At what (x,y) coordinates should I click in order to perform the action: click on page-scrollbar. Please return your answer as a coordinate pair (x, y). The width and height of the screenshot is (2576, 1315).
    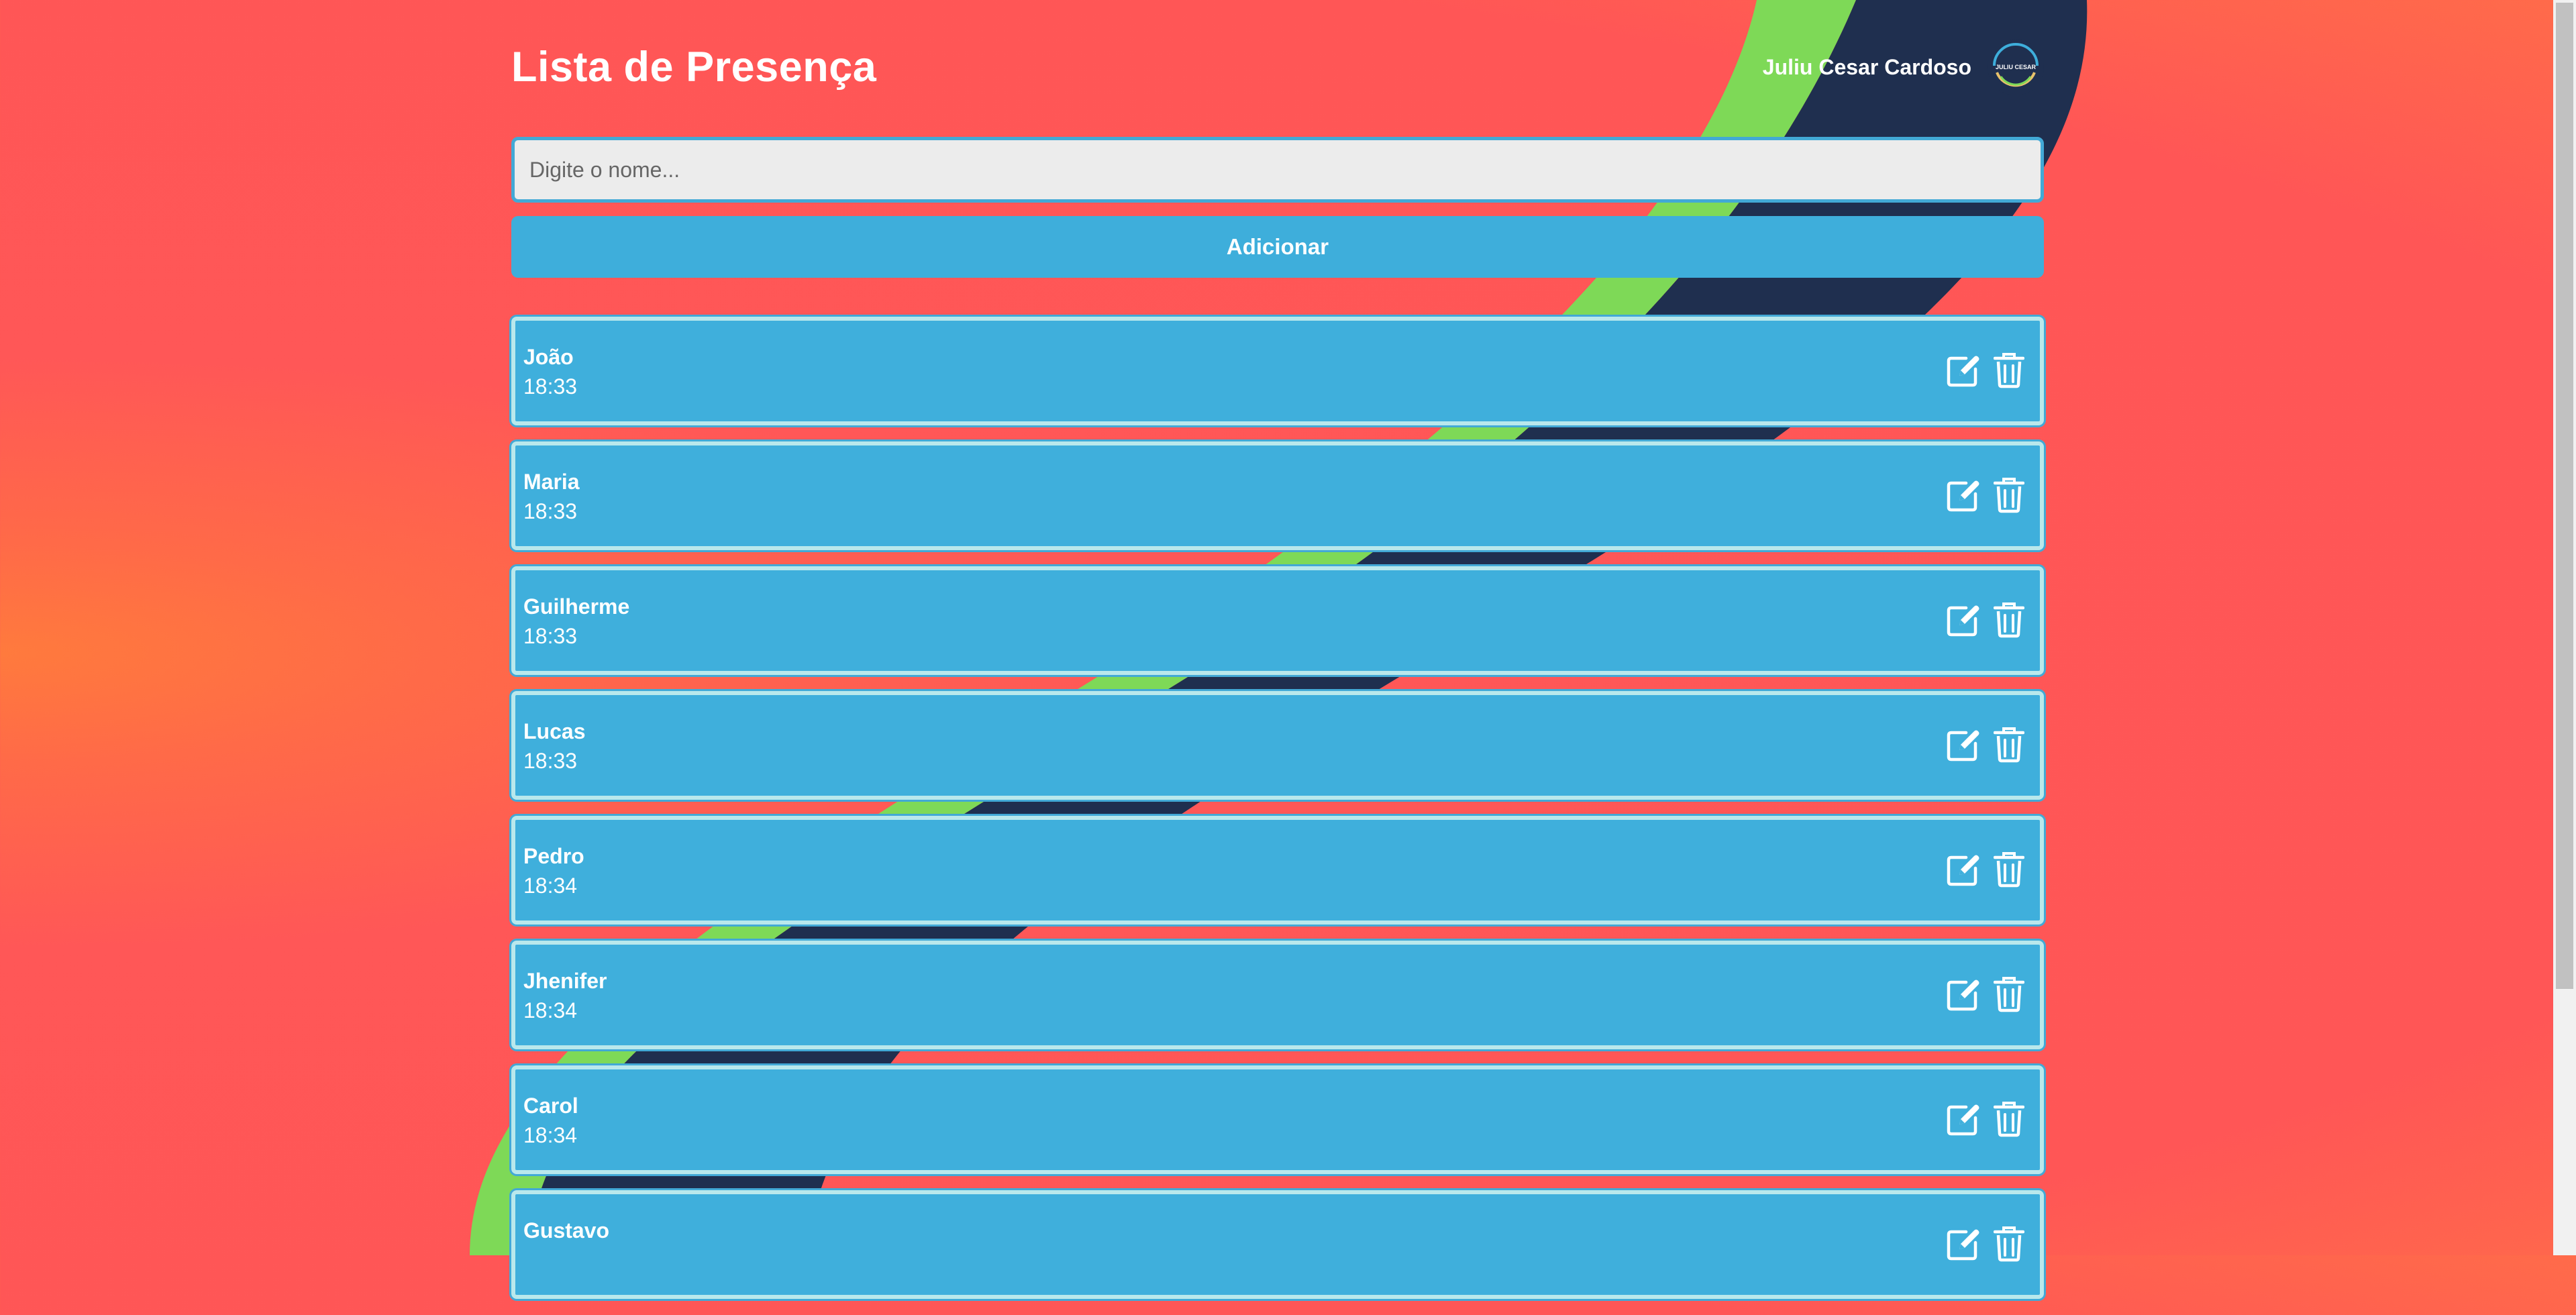
    Looking at the image, I should click on (2564, 628).